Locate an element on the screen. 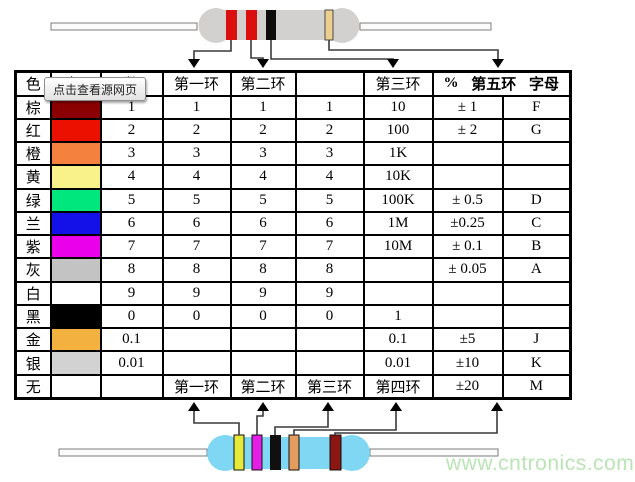  color-name-cell: 兰 is located at coordinates (33, 223).